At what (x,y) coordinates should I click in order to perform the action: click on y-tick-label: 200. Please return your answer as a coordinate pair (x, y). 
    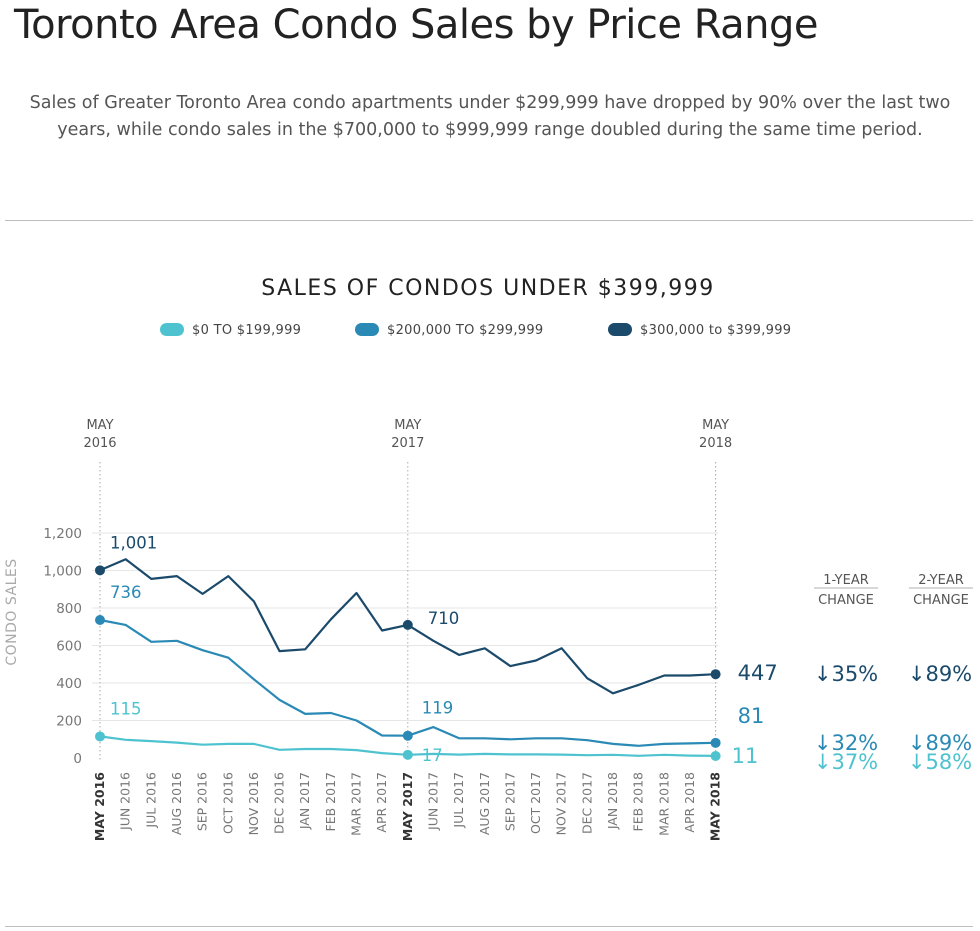
    Looking at the image, I should click on (69, 722).